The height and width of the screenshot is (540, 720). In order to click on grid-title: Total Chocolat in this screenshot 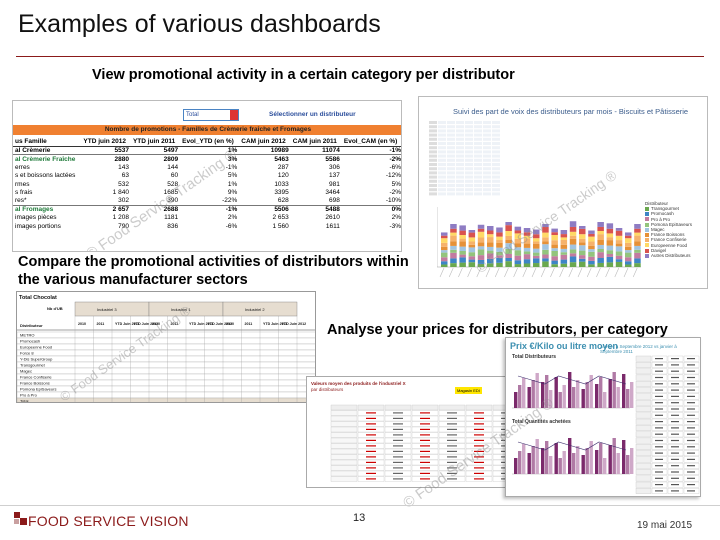, I will do `click(38, 298)`.